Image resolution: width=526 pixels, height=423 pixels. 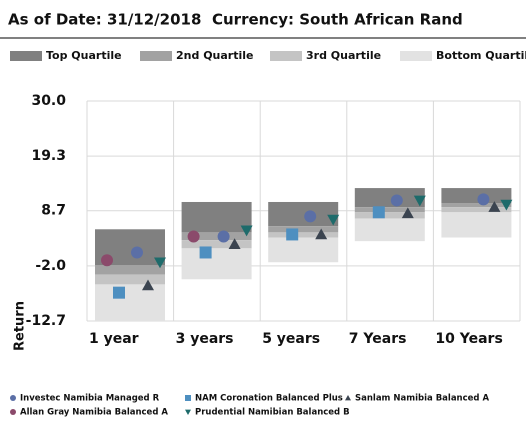 I want to click on legend-label: Allan Gray Namibia Balanced A, so click(x=94, y=413).